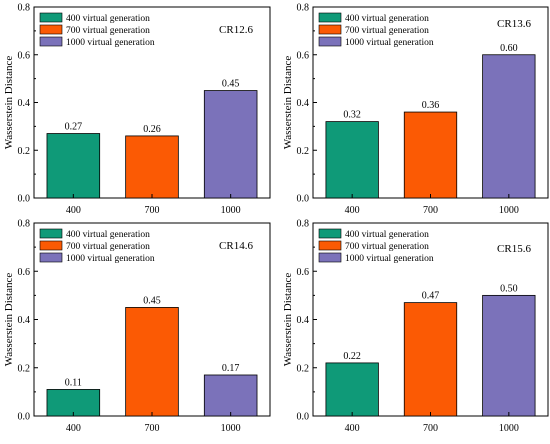 The image size is (550, 444). What do you see at coordinates (236, 246) in the screenshot?
I see `panel-annotation: CR14.6` at bounding box center [236, 246].